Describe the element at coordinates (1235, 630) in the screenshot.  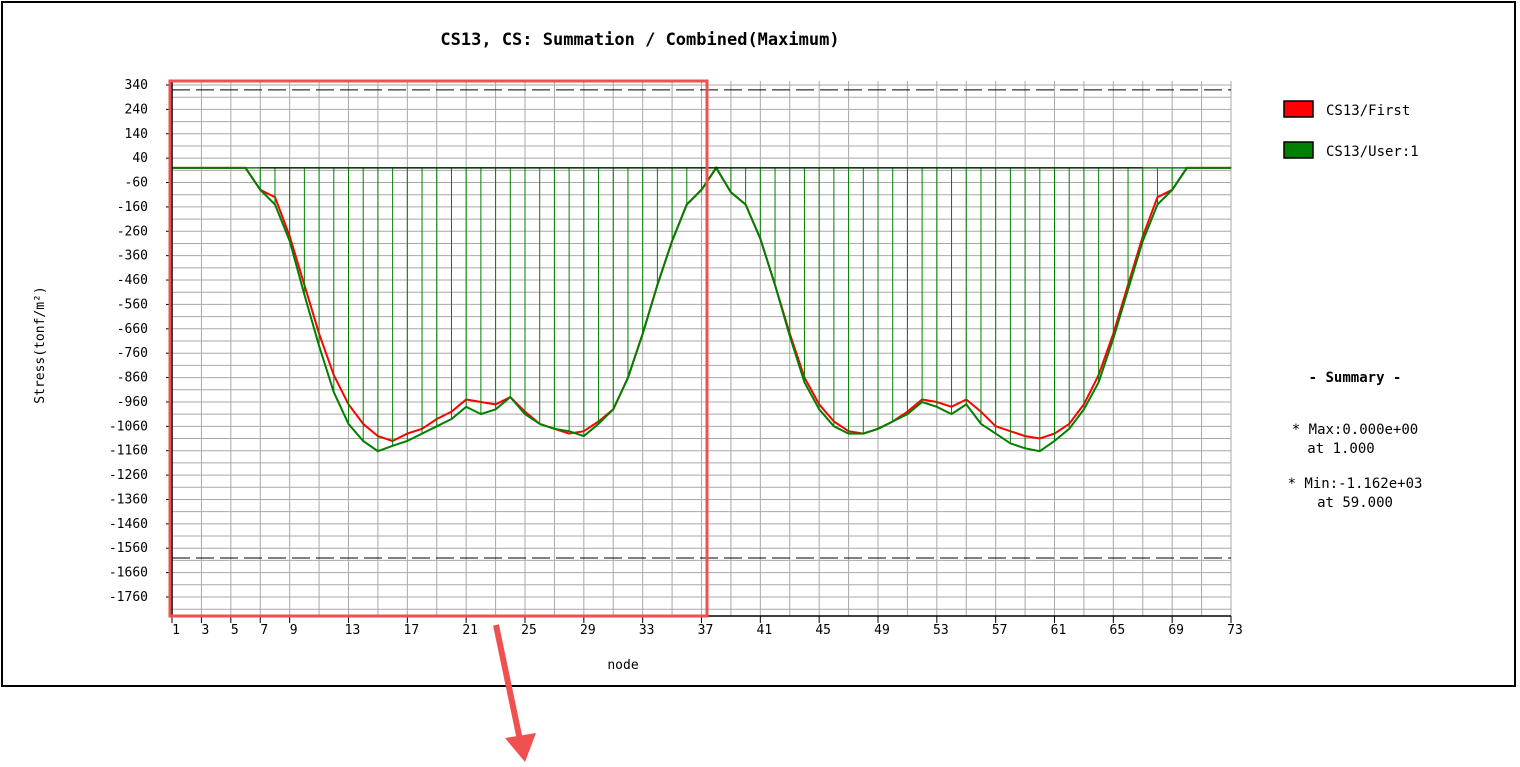
I see `x-tick-label: 73` at that location.